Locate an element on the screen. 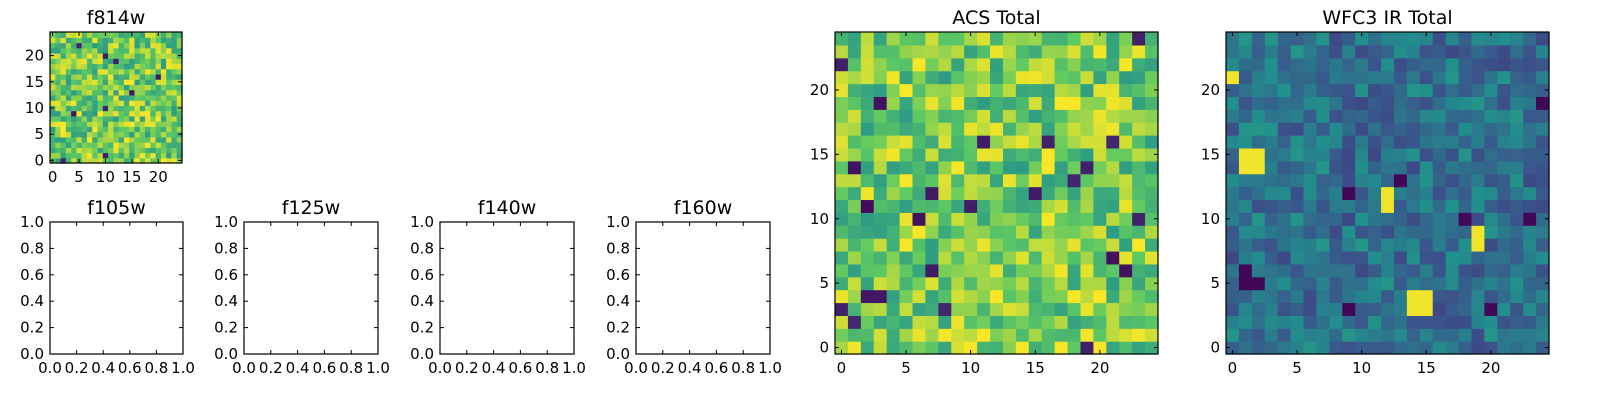 The height and width of the screenshot is (400, 1600). x-tick-label: 0.0 is located at coordinates (636, 368).